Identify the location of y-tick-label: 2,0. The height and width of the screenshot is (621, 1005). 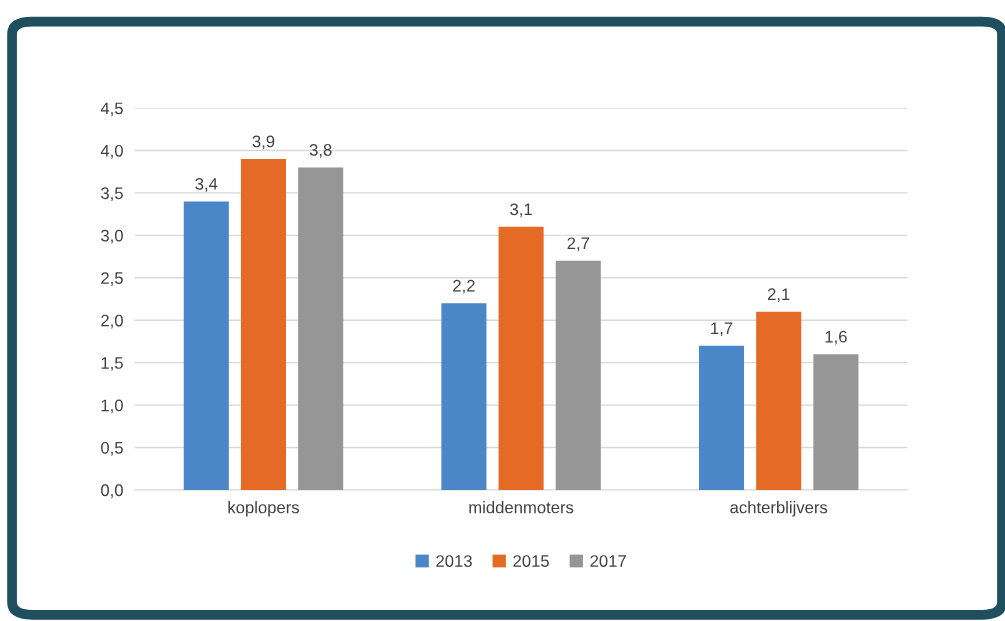
(112, 321).